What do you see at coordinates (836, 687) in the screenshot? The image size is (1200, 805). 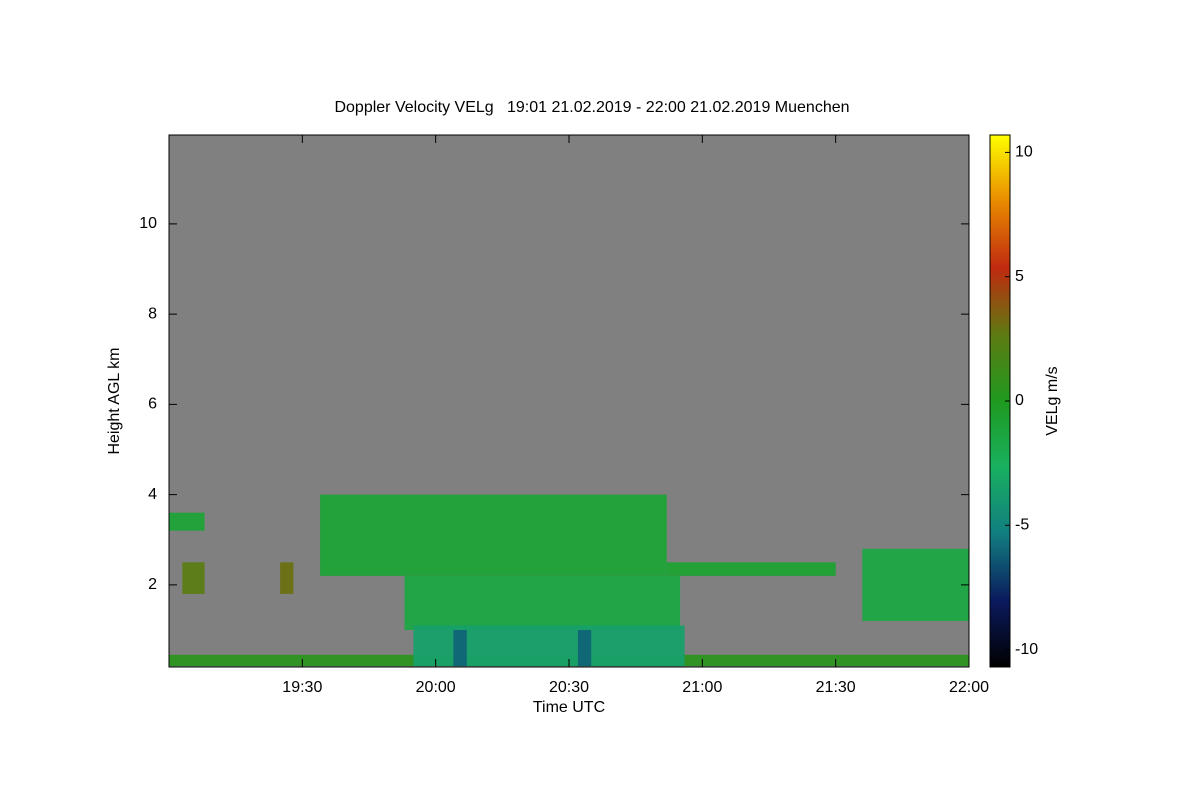 I see `x-tick-label: 21:30` at bounding box center [836, 687].